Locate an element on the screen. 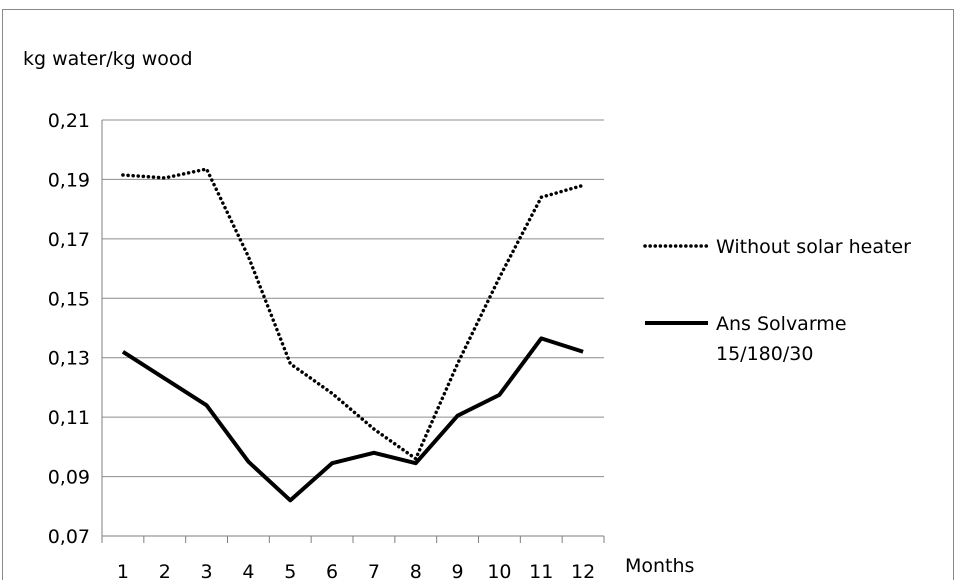 This screenshot has height=580, width=957. x-tick-label: 5 is located at coordinates (290, 570).